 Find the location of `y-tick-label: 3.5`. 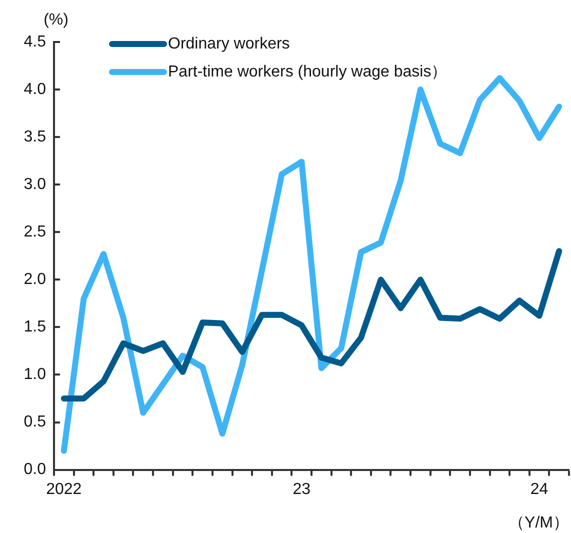

y-tick-label: 3.5 is located at coordinates (35, 137).